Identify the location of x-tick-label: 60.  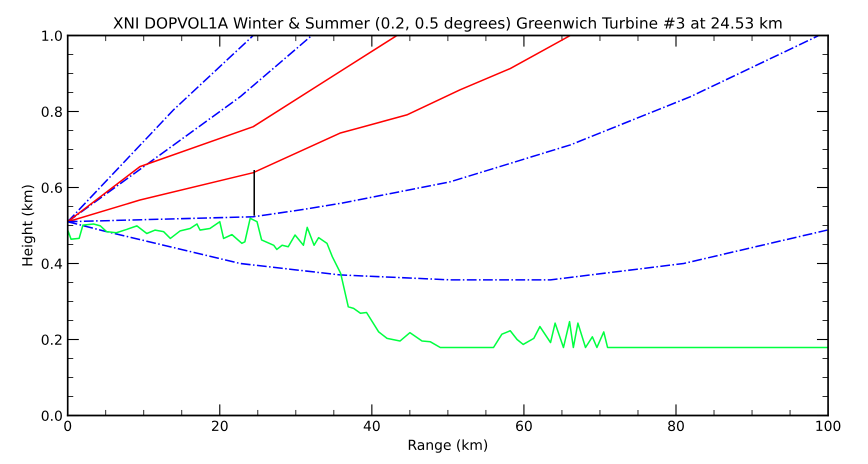
(524, 426).